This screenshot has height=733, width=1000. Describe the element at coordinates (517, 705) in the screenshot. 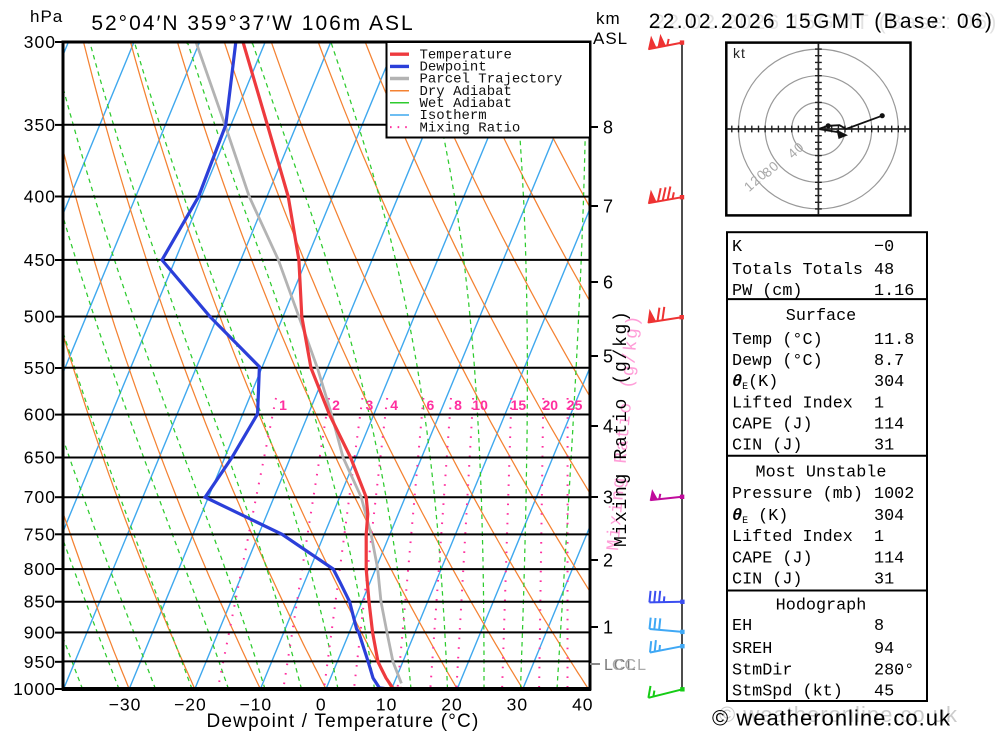

I see `svg-text: 30` at that location.